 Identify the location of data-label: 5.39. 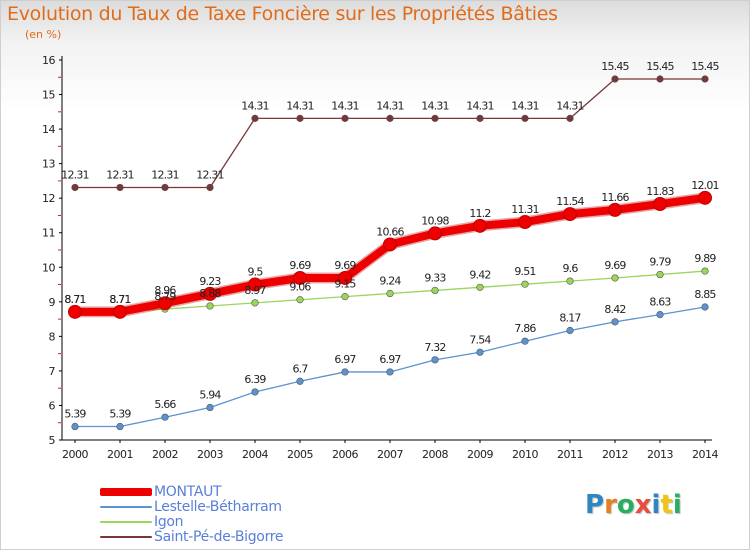
(75, 414).